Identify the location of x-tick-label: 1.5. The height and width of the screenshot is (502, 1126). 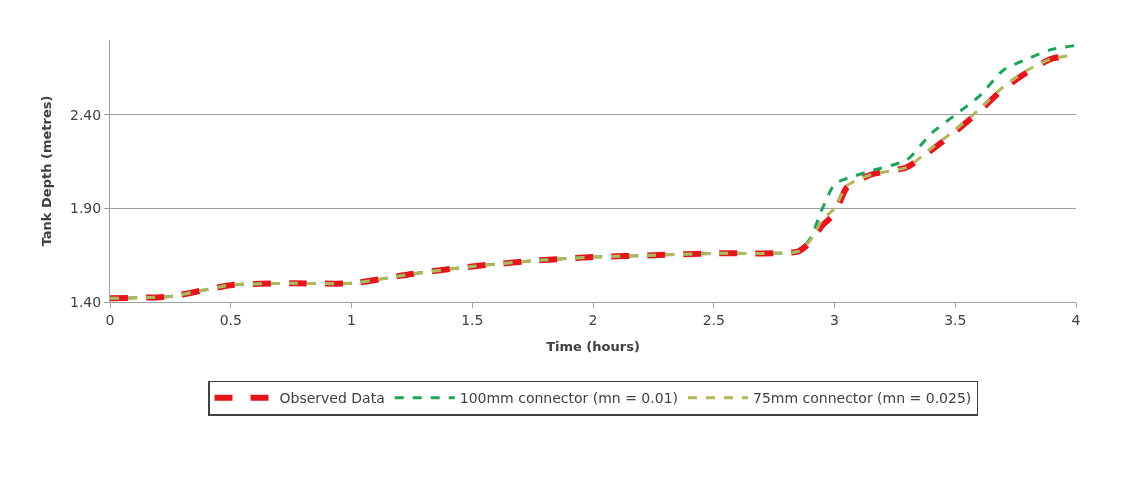
(472, 319).